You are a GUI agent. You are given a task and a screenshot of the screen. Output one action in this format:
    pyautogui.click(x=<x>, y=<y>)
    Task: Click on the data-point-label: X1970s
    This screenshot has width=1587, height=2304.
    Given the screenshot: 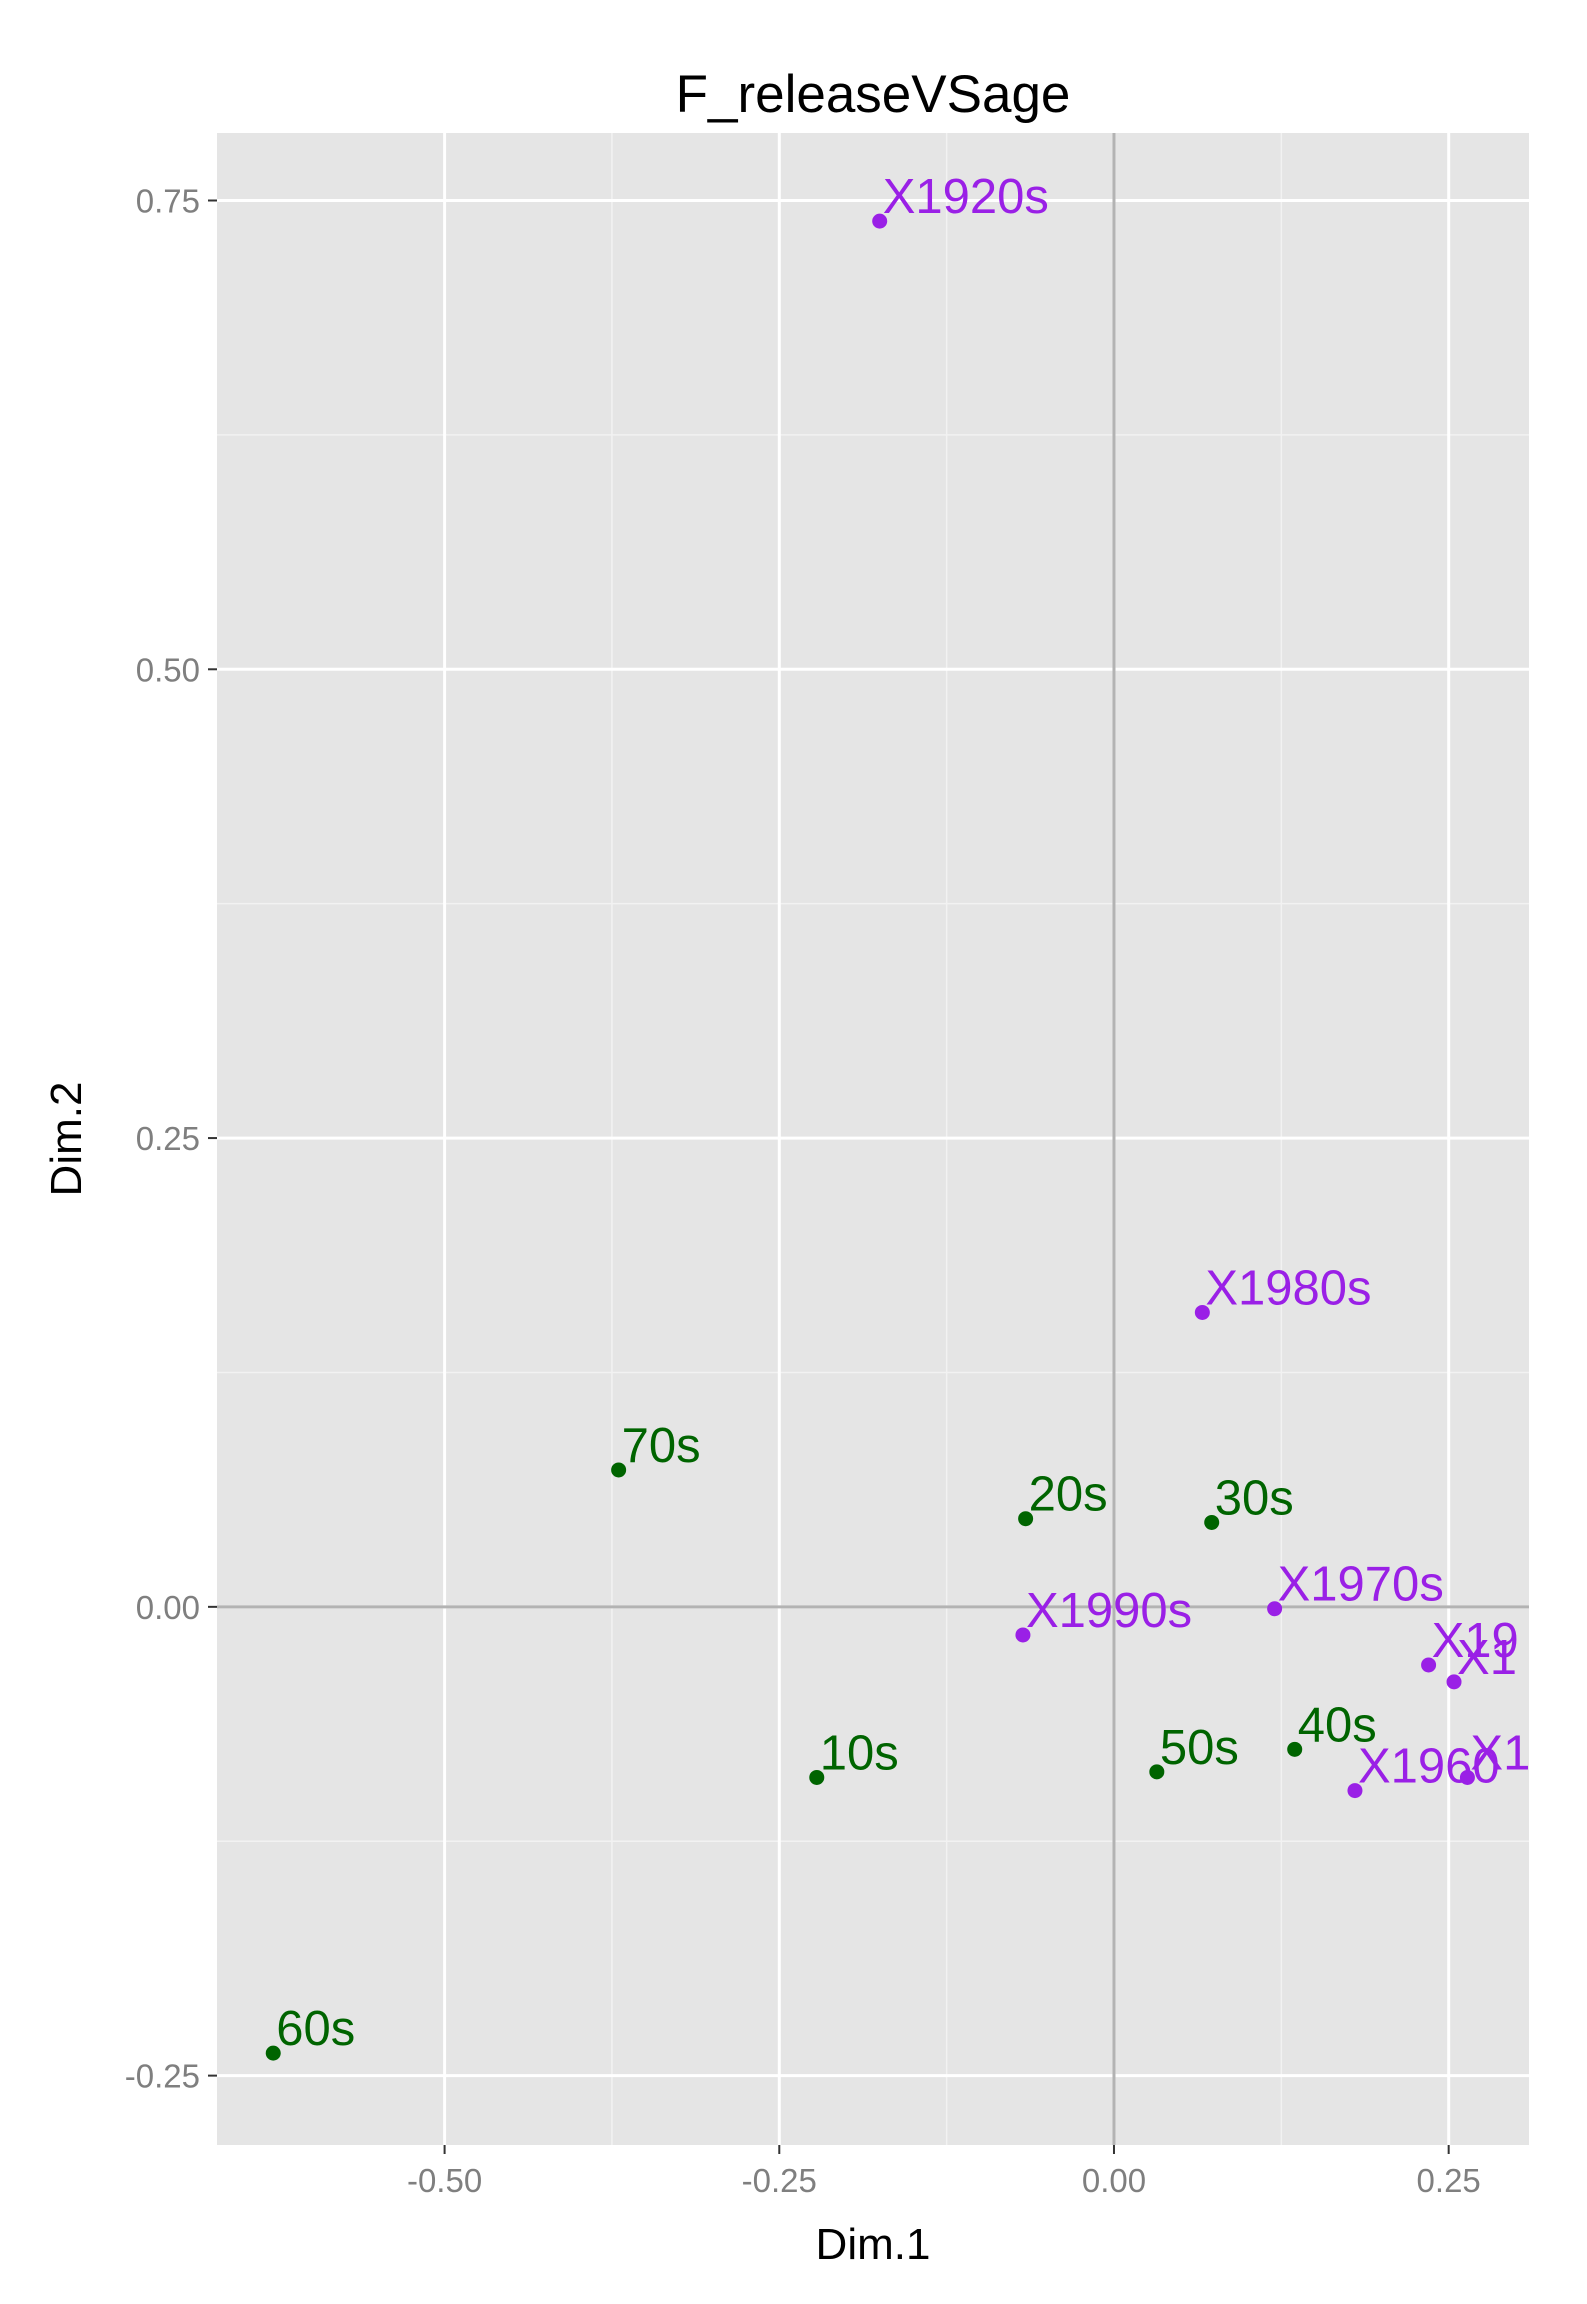 What is the action you would take?
    pyautogui.click(x=1361, y=1585)
    